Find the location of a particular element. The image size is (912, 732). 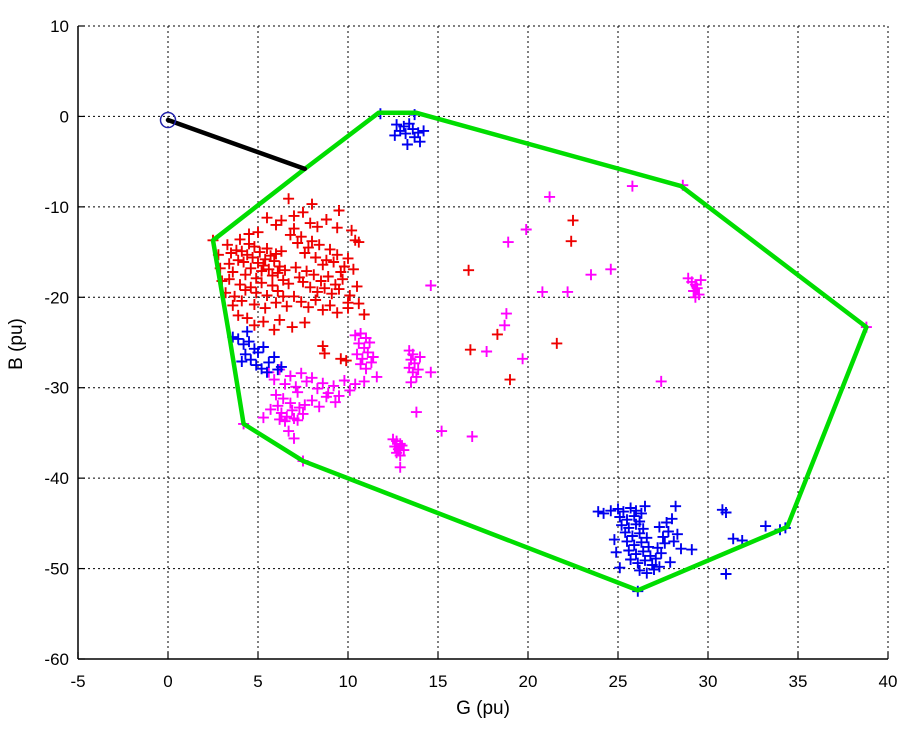

x-tick-label: 5 is located at coordinates (257, 681).